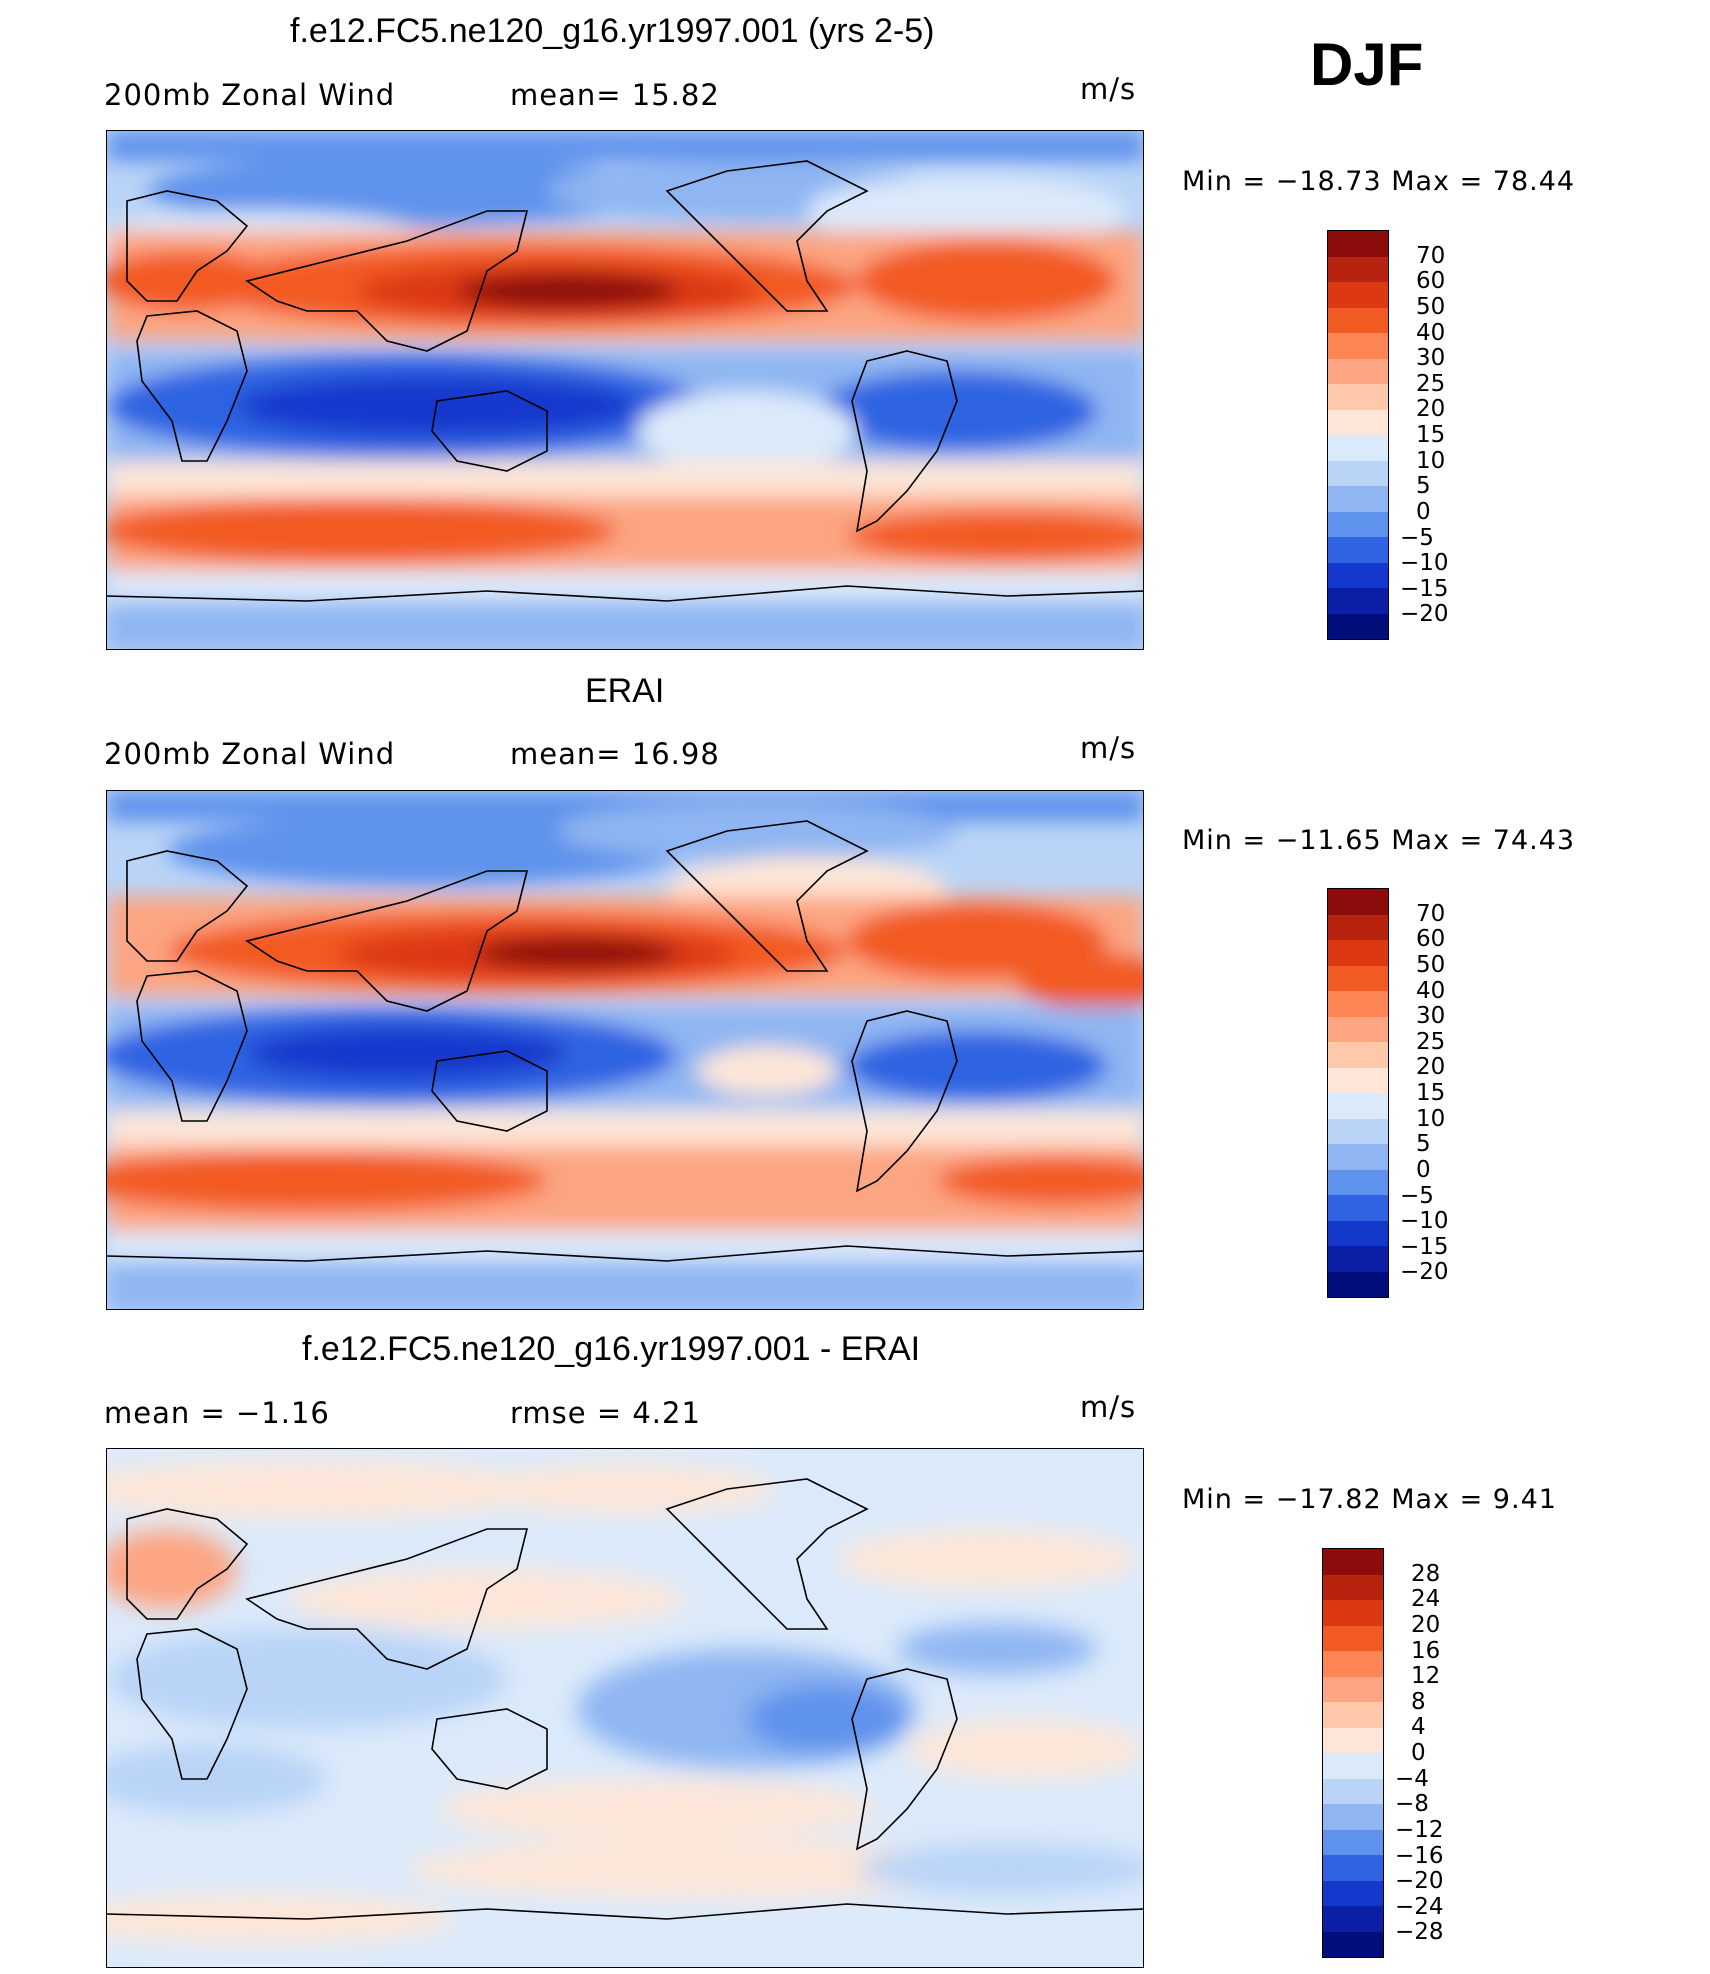 This screenshot has height=1974, width=1710. What do you see at coordinates (1431, 1016) in the screenshot?
I see `panel-2-colorbar-tick-label: 30` at bounding box center [1431, 1016].